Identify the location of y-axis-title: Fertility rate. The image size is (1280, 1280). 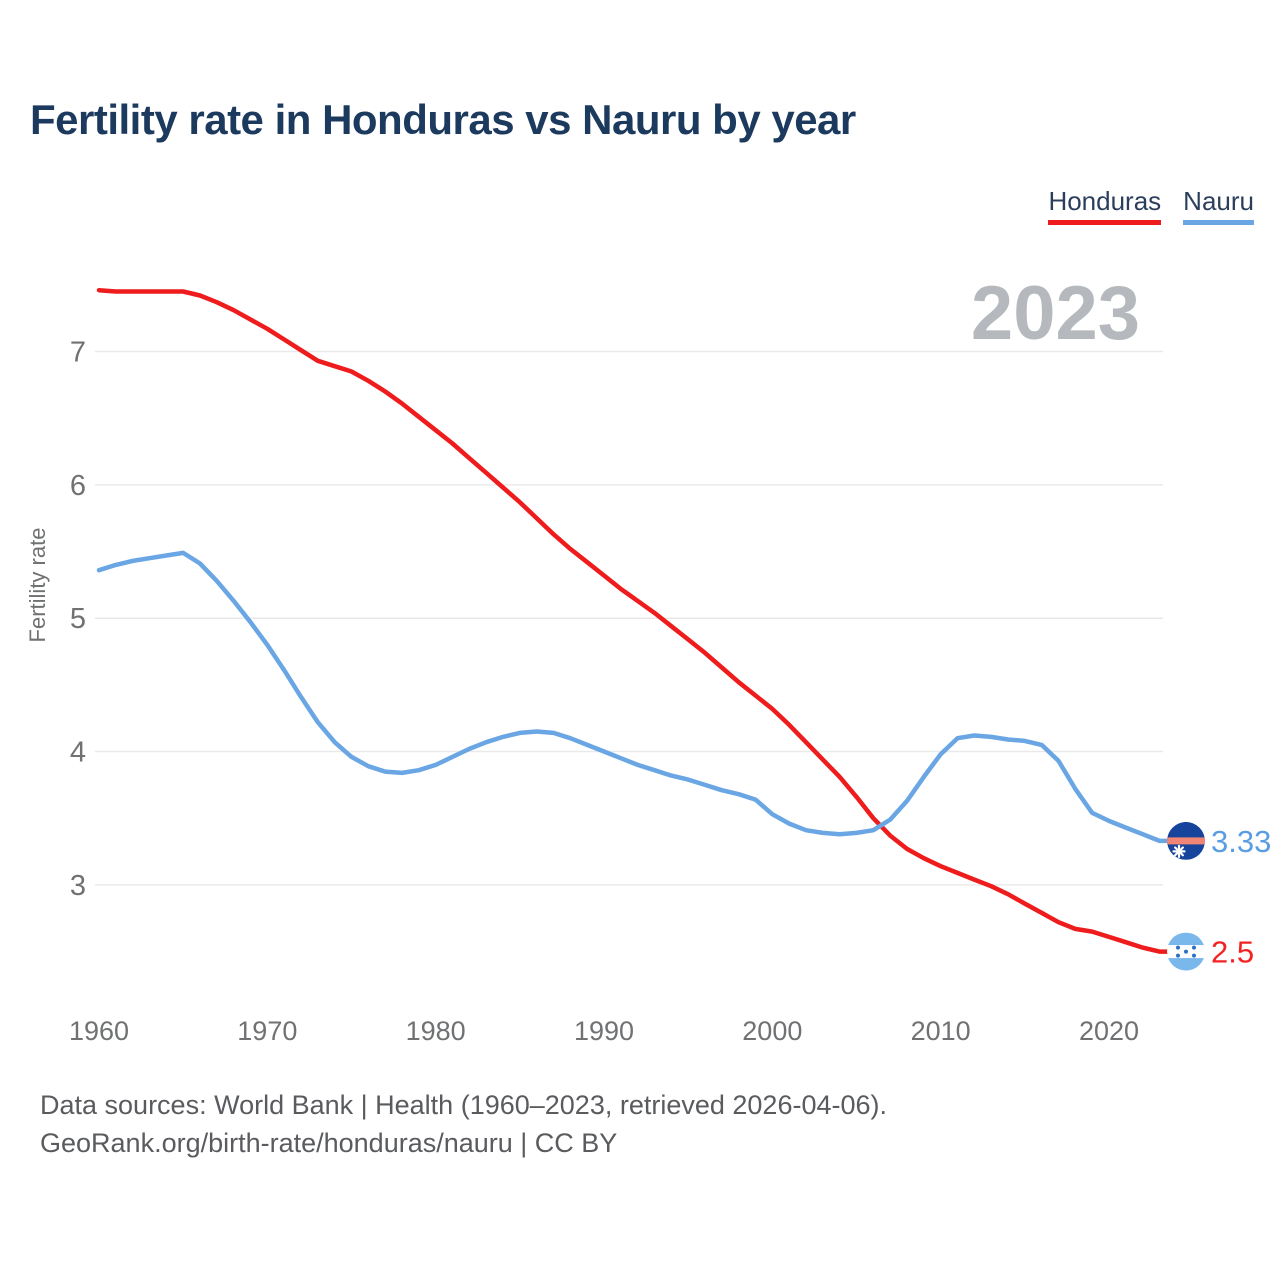
(37, 585).